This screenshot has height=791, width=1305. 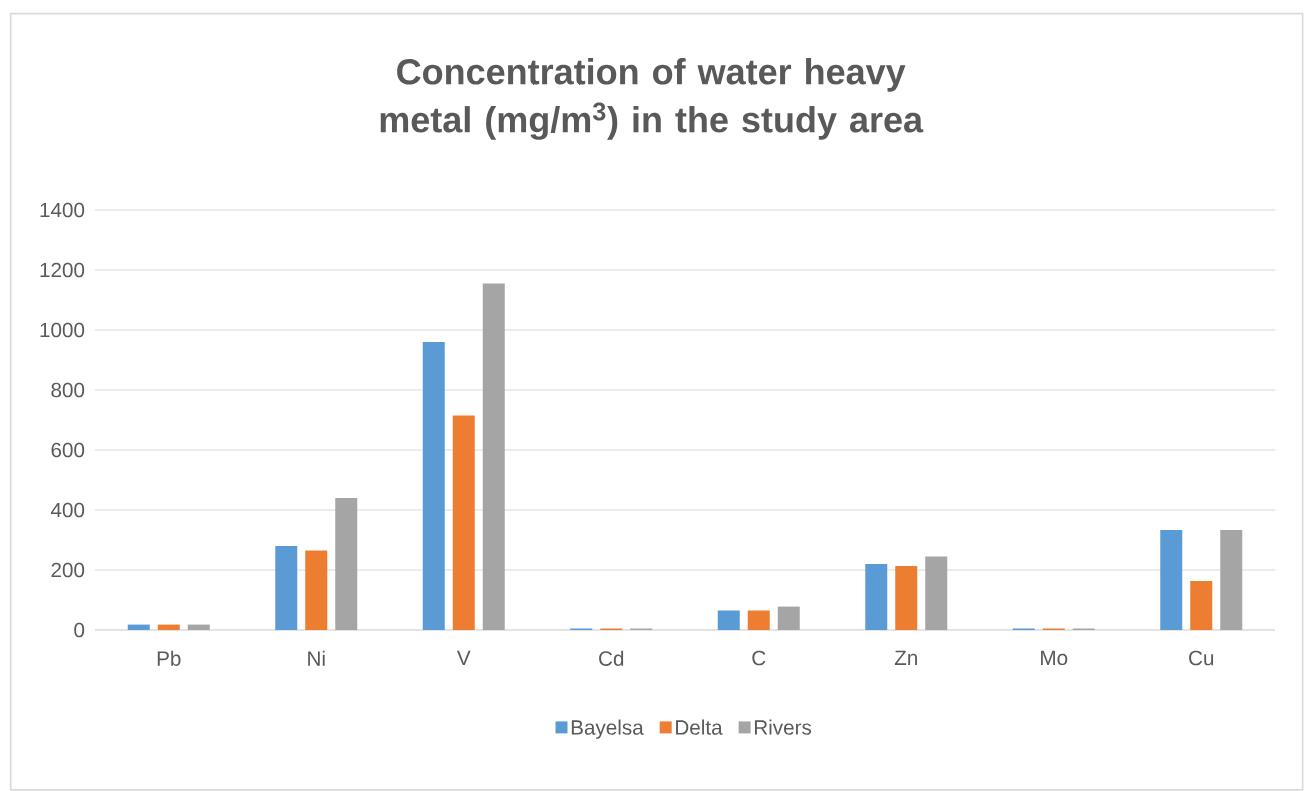 What do you see at coordinates (607, 729) in the screenshot?
I see `legend-label: Bayelsa` at bounding box center [607, 729].